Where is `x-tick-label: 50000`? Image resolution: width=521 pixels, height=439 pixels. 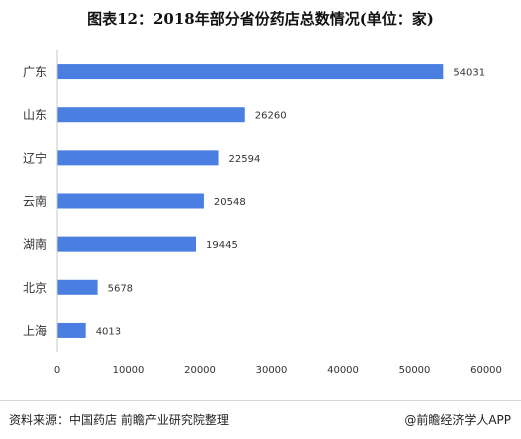
x-tick-label: 50000 is located at coordinates (415, 370).